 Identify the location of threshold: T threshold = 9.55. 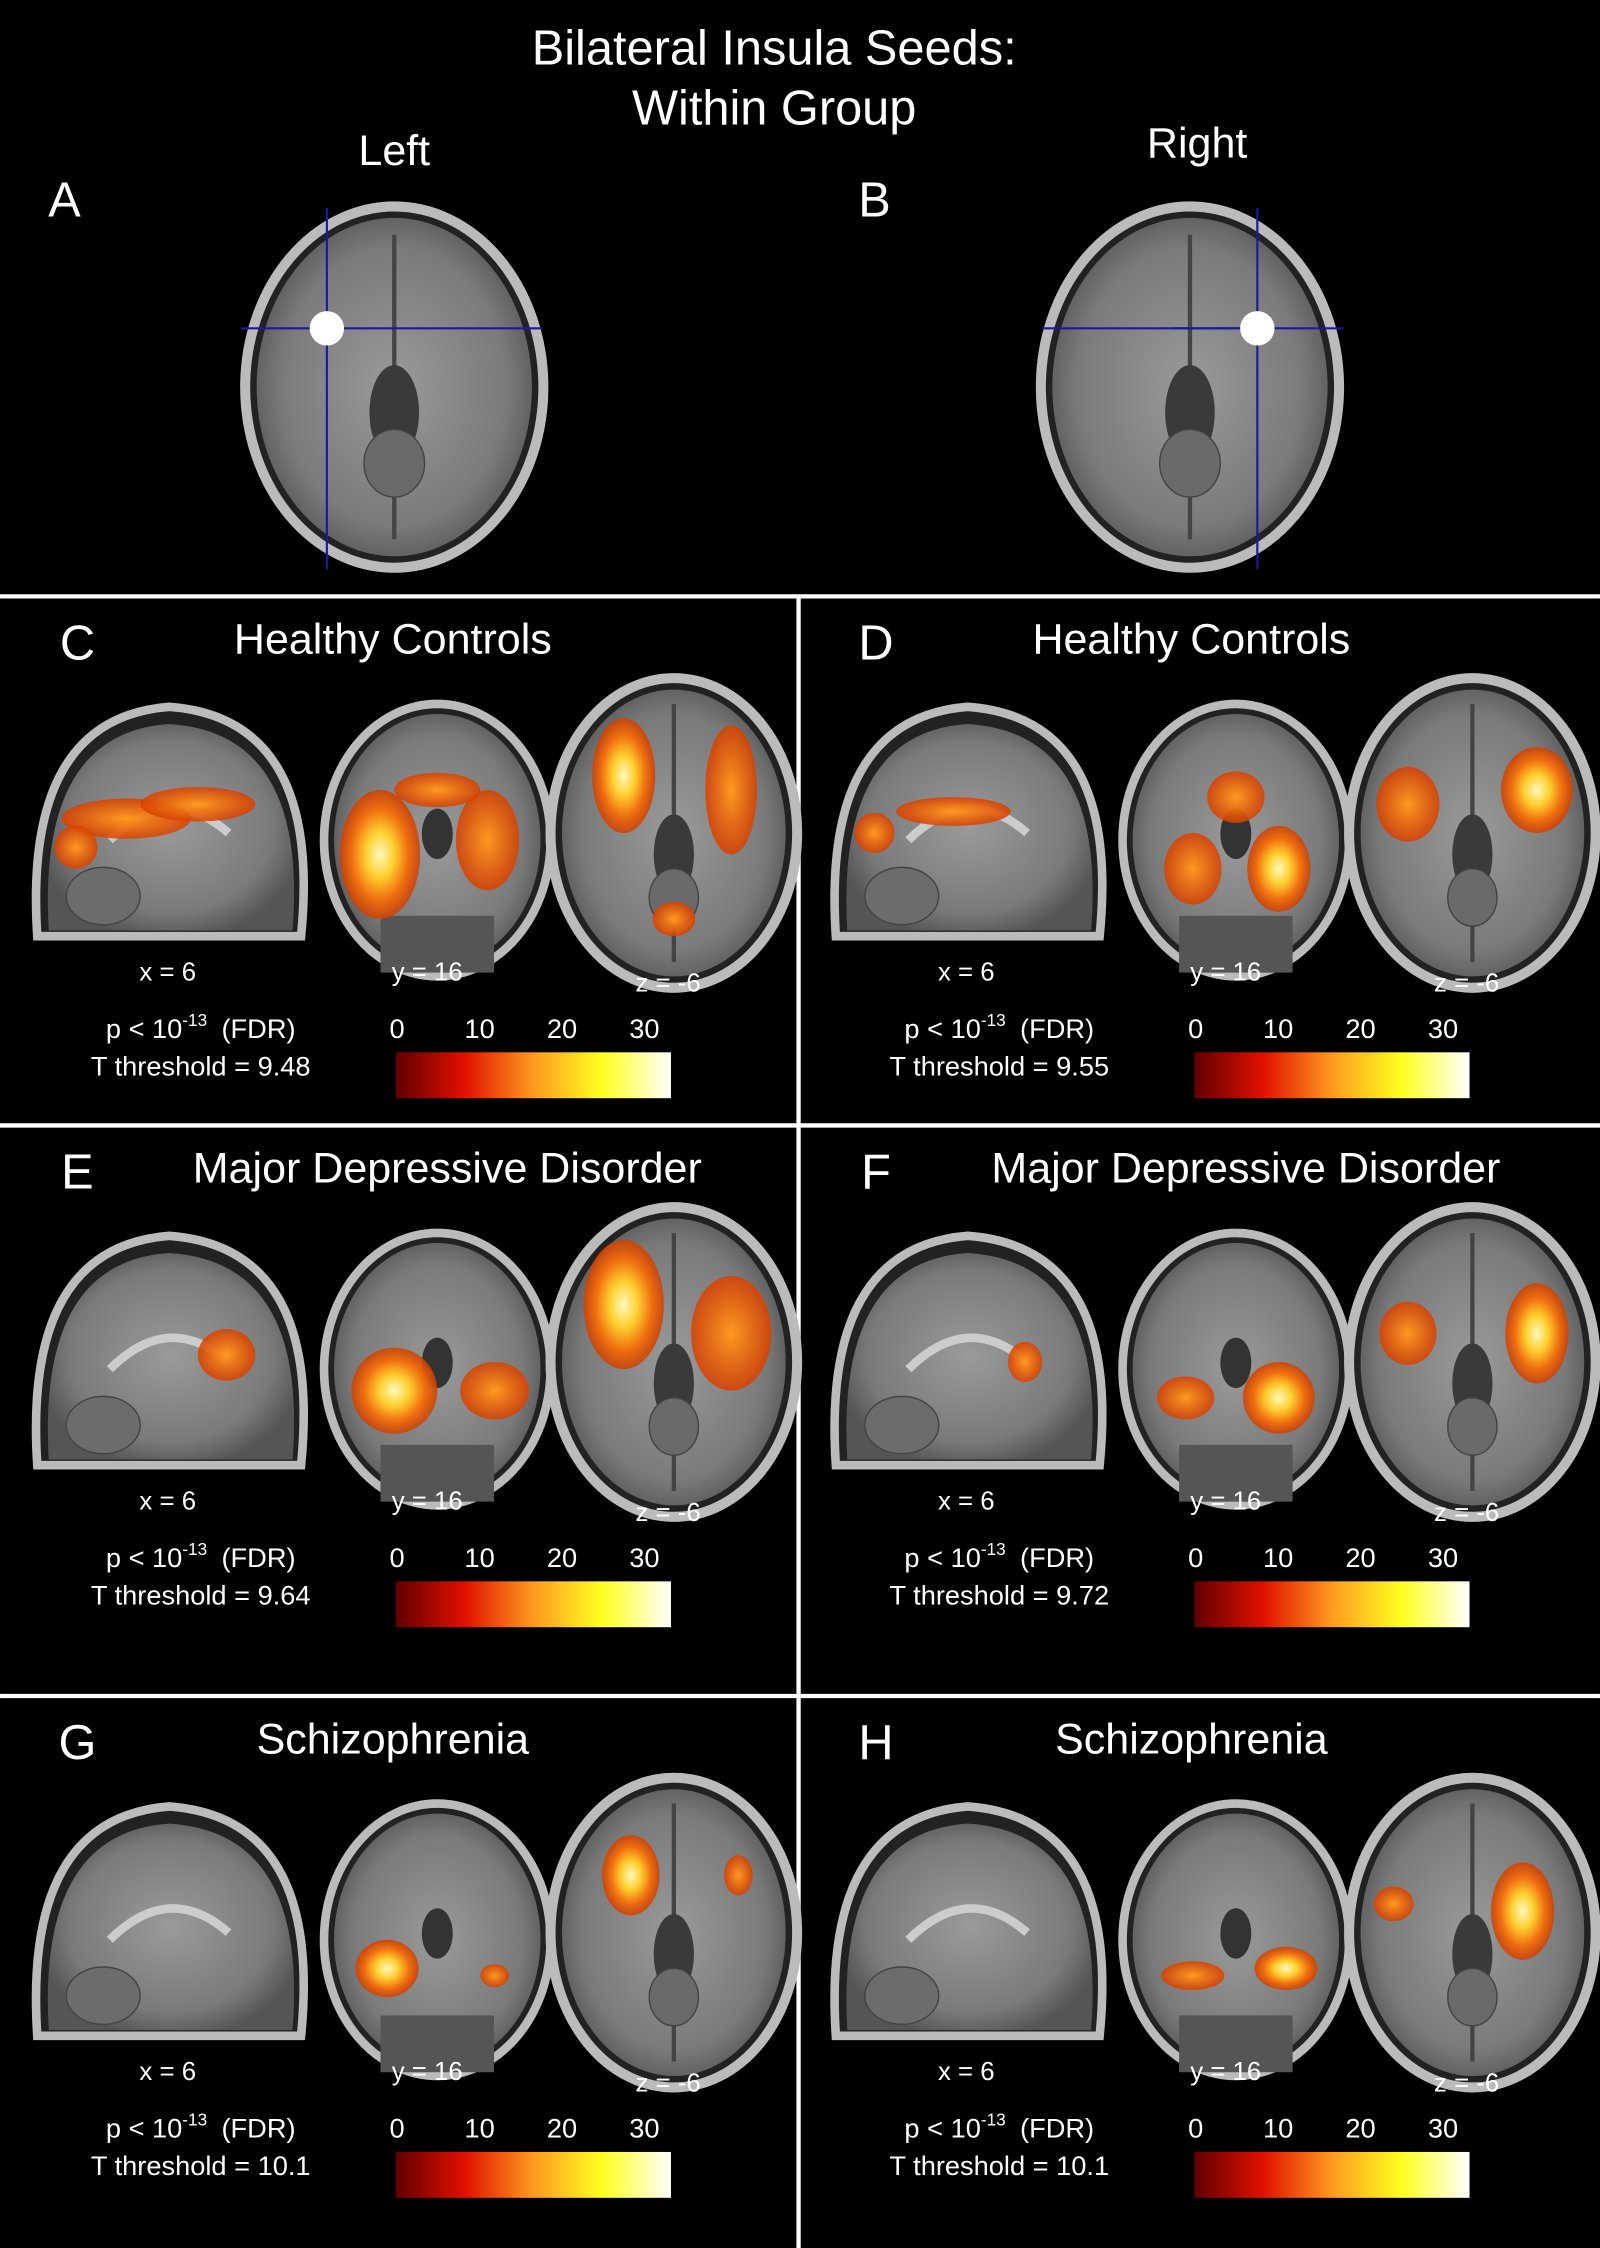
(999, 1065).